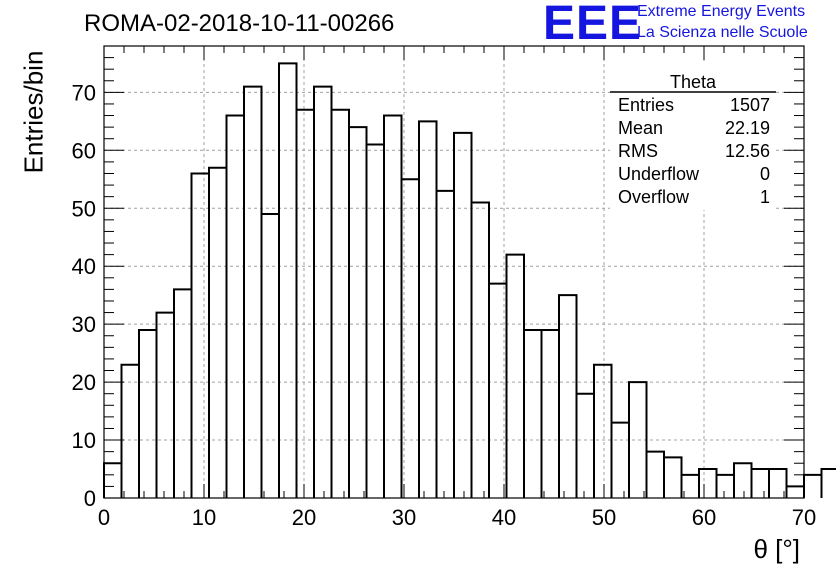 The height and width of the screenshot is (572, 836). What do you see at coordinates (84, 440) in the screenshot?
I see `y-tick-label: 10` at bounding box center [84, 440].